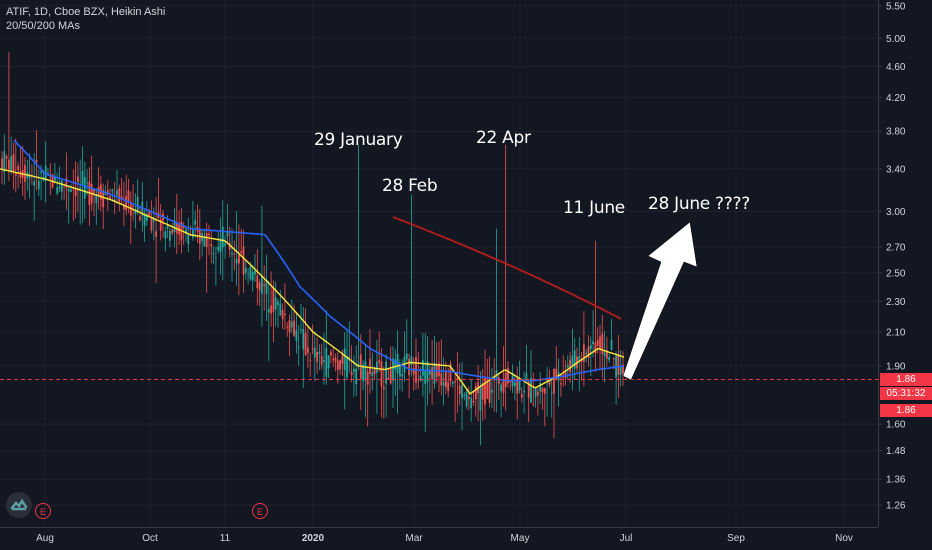  What do you see at coordinates (410, 186) in the screenshot?
I see `annotation-28-feb: 28 Feb` at bounding box center [410, 186].